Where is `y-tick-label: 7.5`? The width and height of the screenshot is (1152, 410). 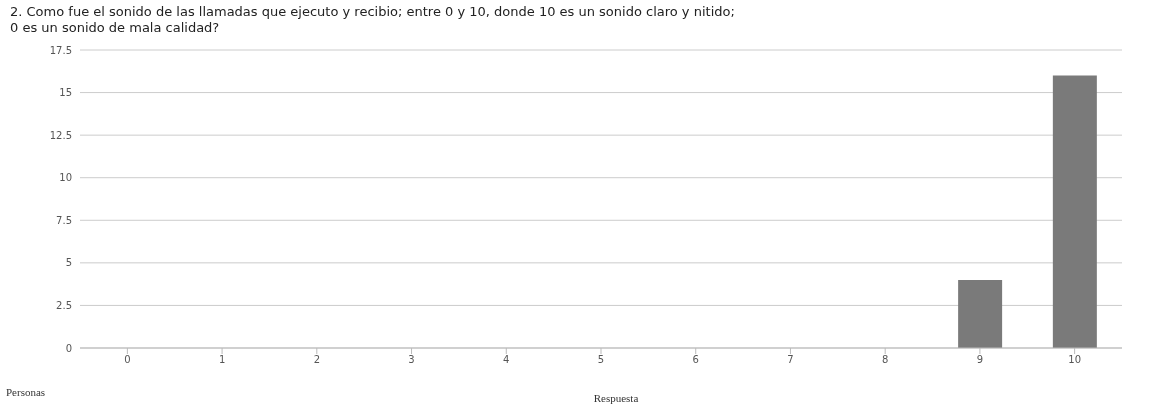
y-tick-label: 7.5 is located at coordinates (64, 220).